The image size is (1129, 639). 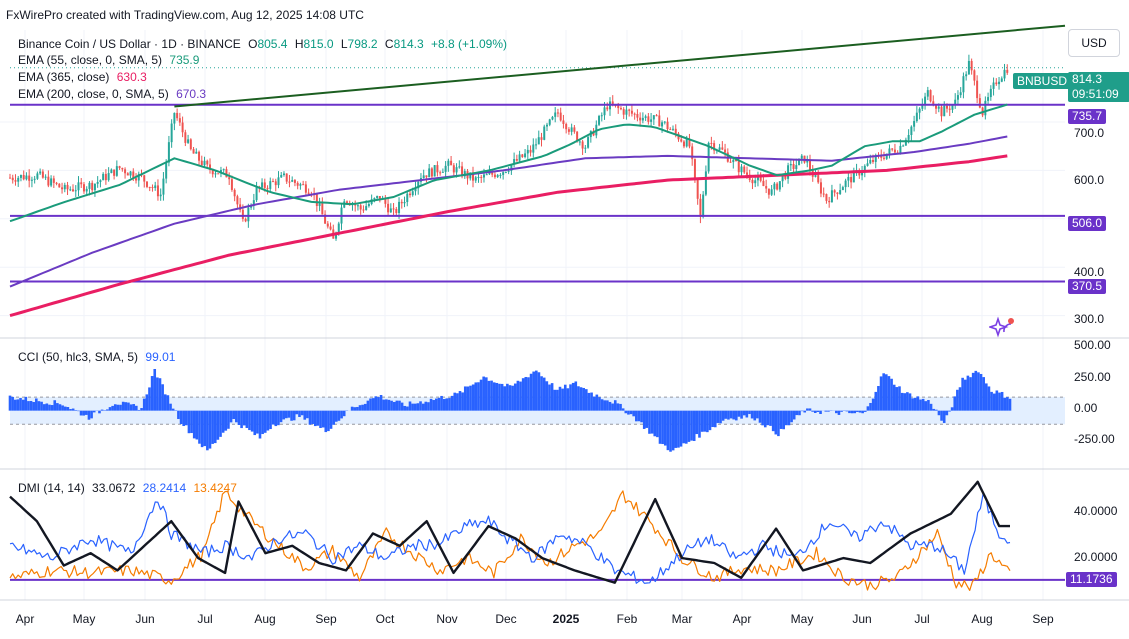 What do you see at coordinates (1094, 43) in the screenshot?
I see `currency-button: USD` at bounding box center [1094, 43].